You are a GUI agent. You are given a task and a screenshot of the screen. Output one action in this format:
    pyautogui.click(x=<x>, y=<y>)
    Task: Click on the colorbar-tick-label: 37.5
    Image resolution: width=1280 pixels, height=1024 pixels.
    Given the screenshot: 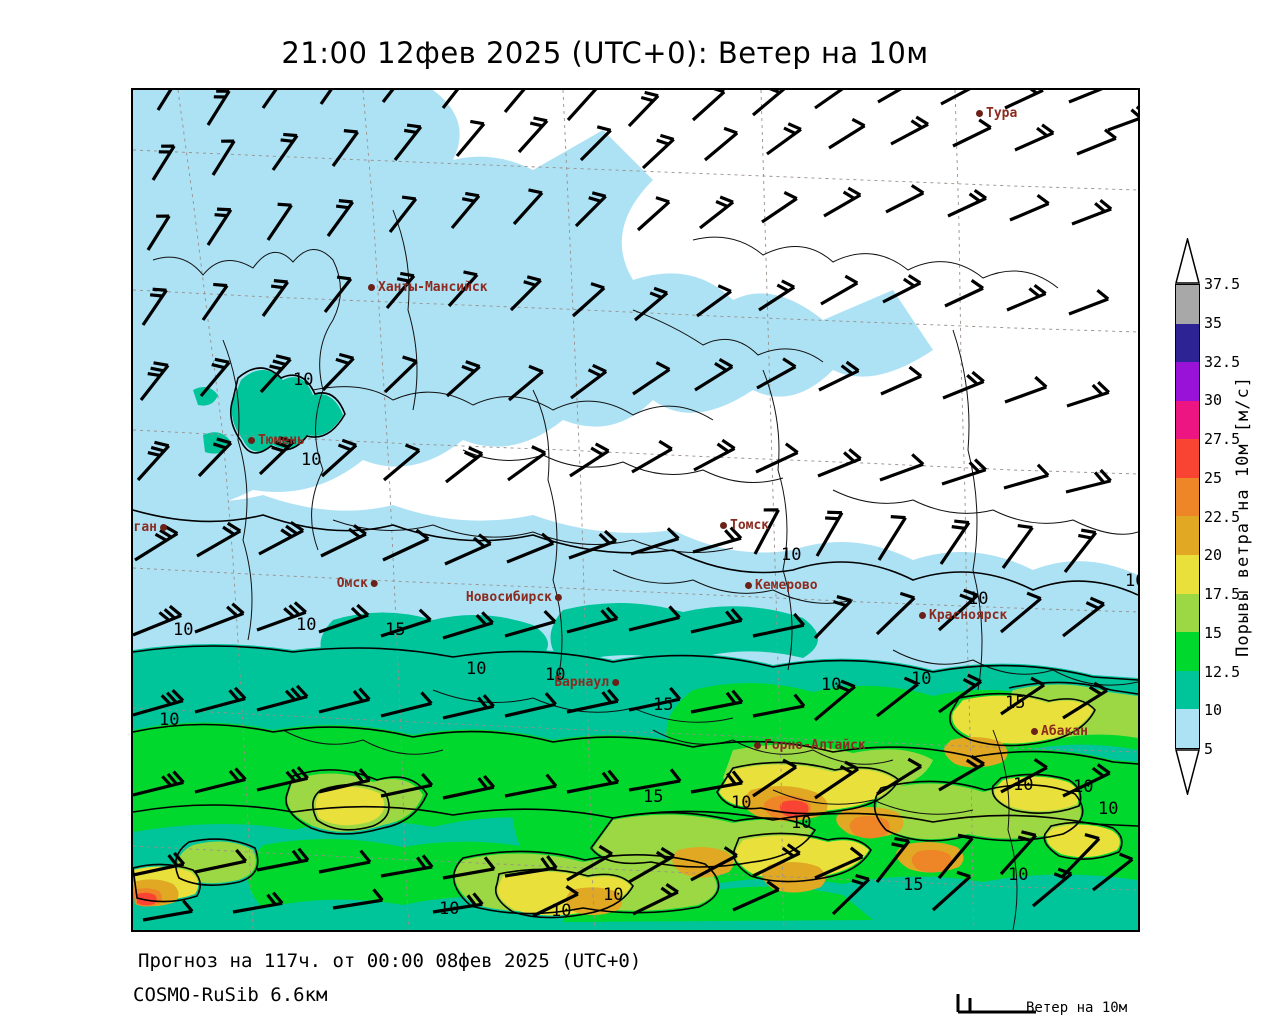 What is the action you would take?
    pyautogui.click(x=1222, y=284)
    